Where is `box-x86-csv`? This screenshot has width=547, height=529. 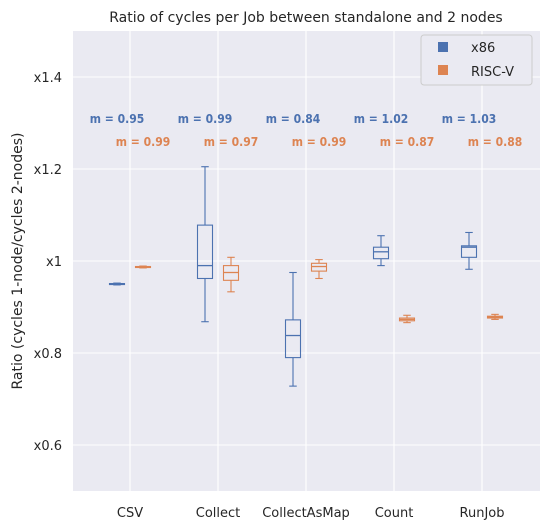 box-x86-csv is located at coordinates (117, 284).